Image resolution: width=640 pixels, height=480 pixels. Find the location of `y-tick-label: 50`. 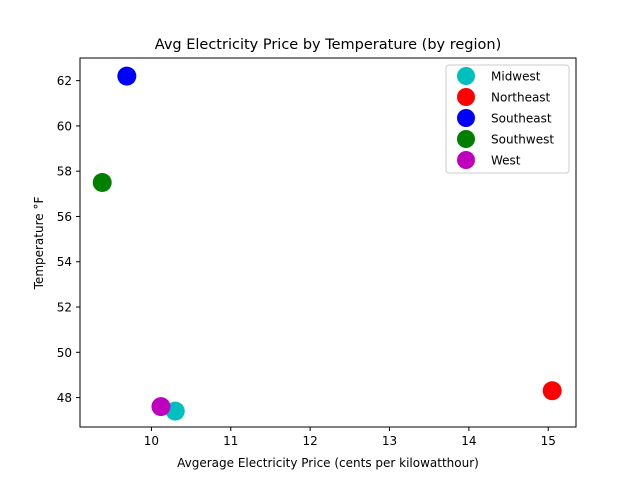

y-tick-label: 50 is located at coordinates (64, 353).